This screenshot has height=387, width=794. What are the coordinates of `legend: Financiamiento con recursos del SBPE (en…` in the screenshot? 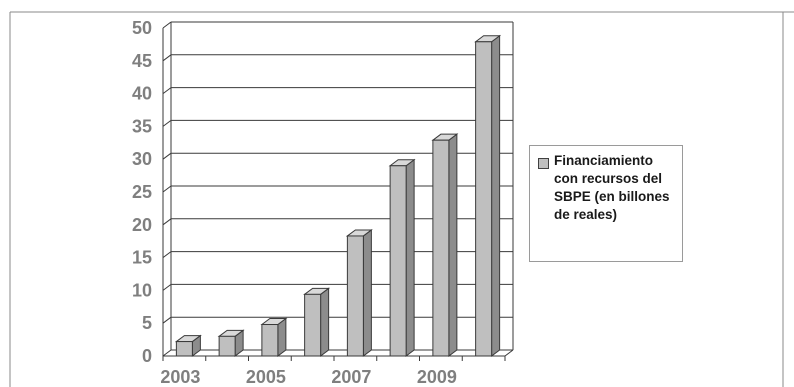 It's located at (606, 203).